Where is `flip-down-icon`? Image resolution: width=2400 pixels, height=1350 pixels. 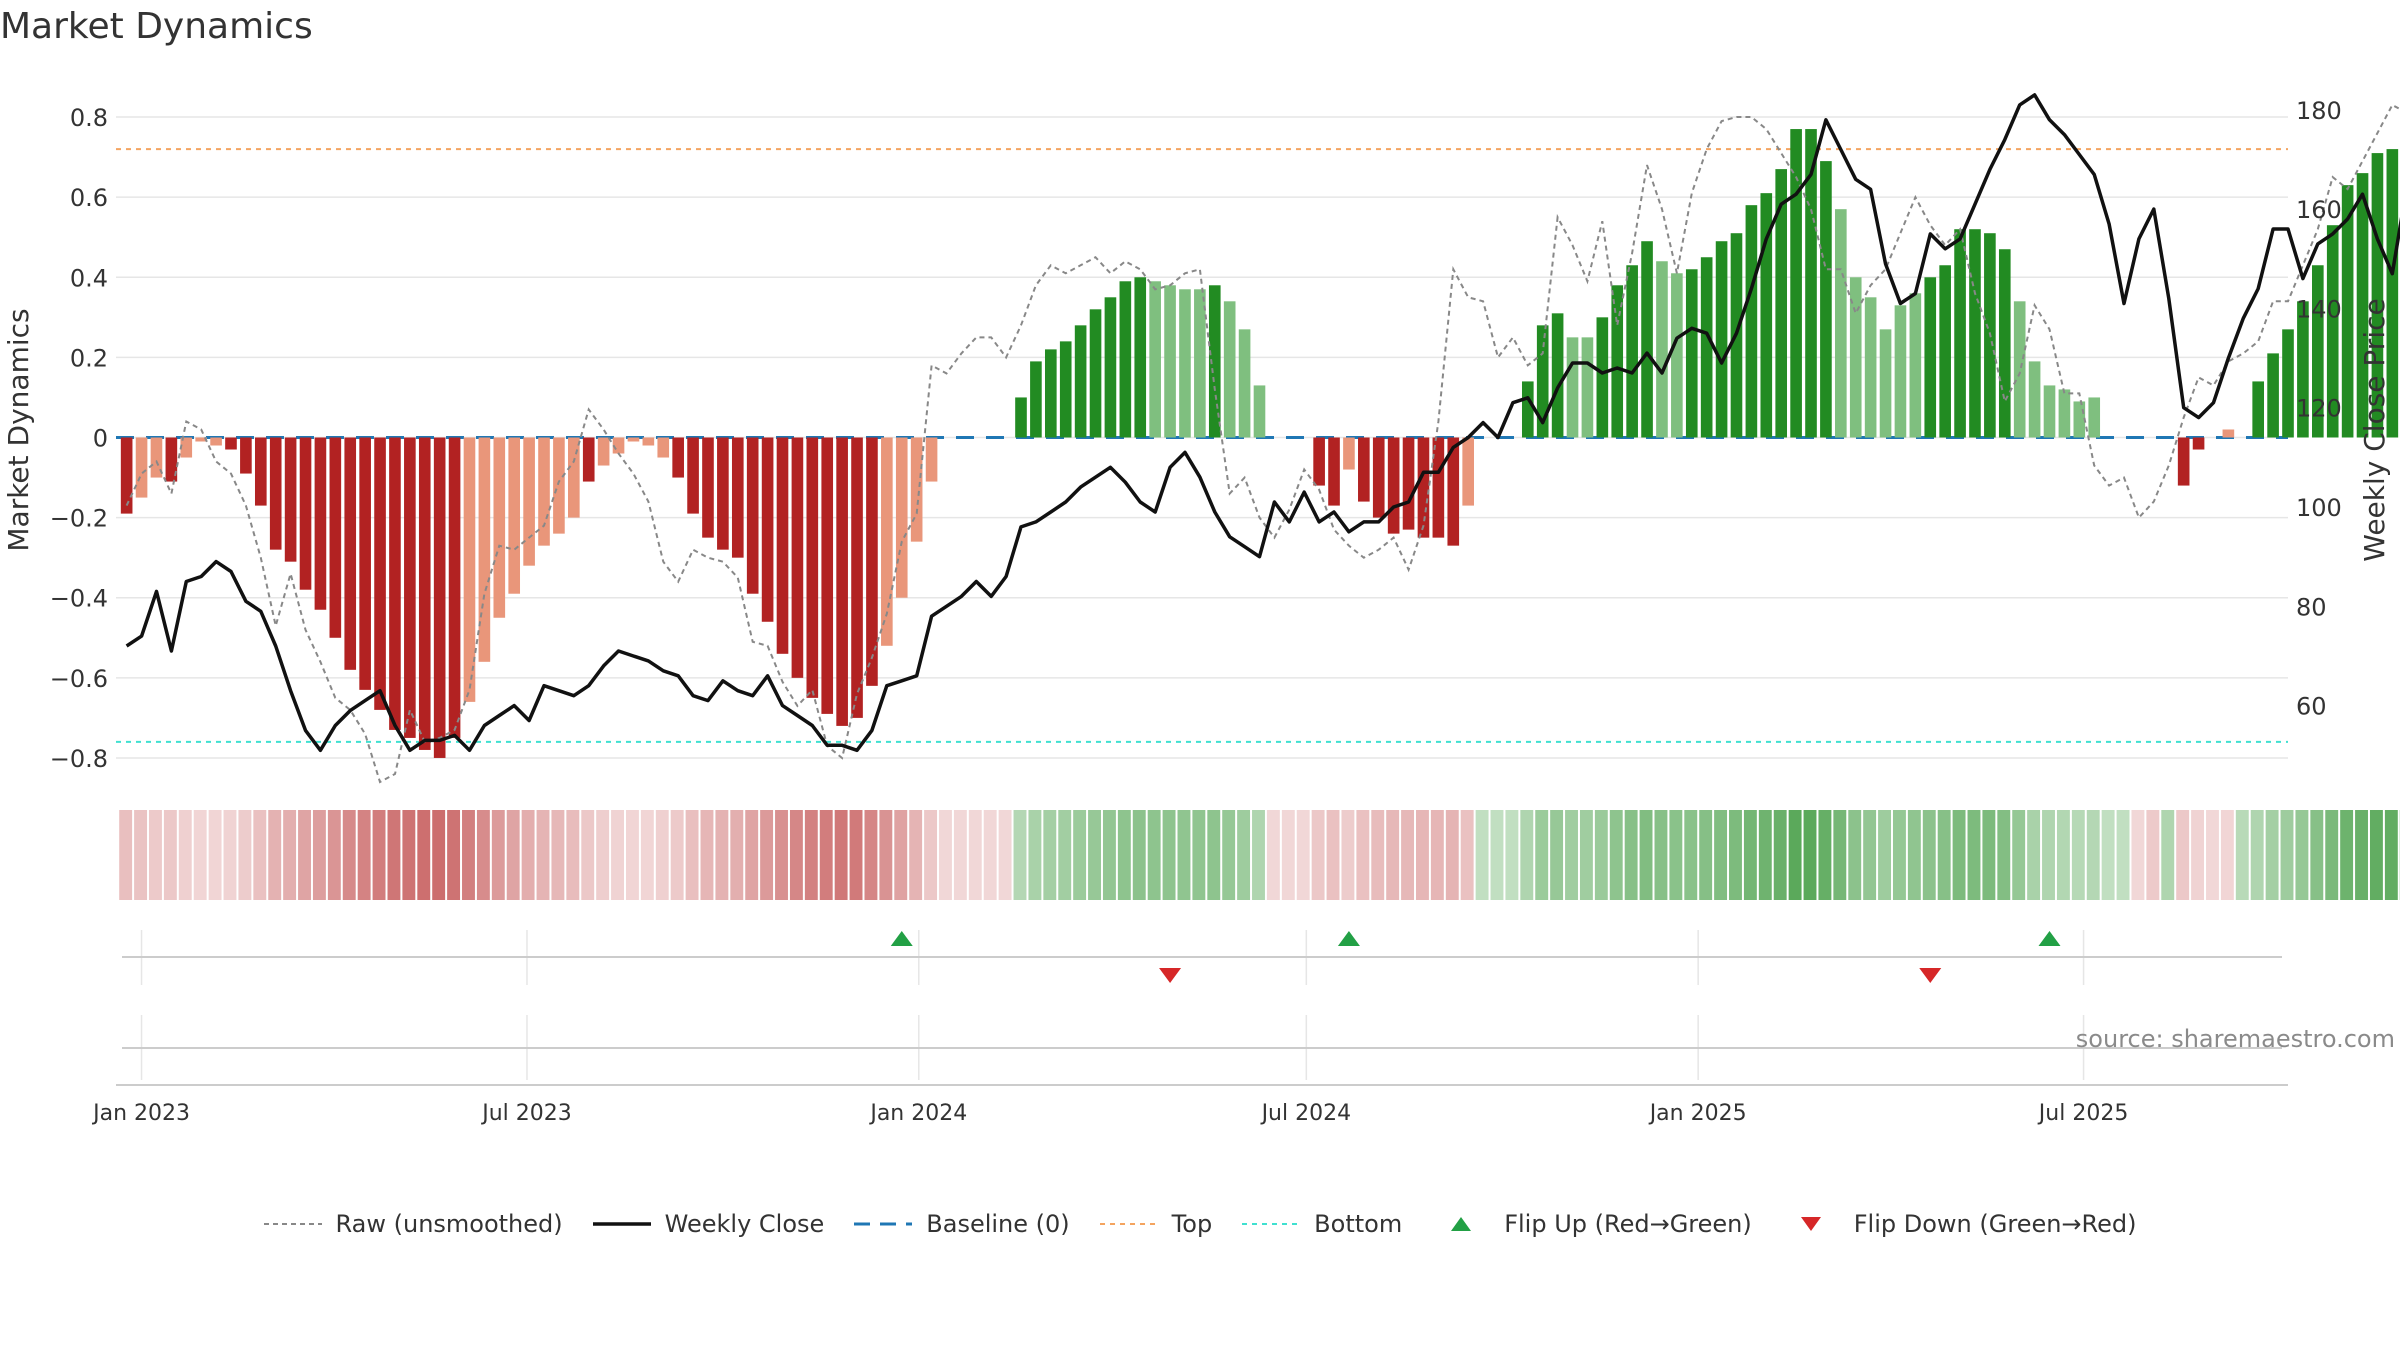 flip-down-icon is located at coordinates (1810, 1224).